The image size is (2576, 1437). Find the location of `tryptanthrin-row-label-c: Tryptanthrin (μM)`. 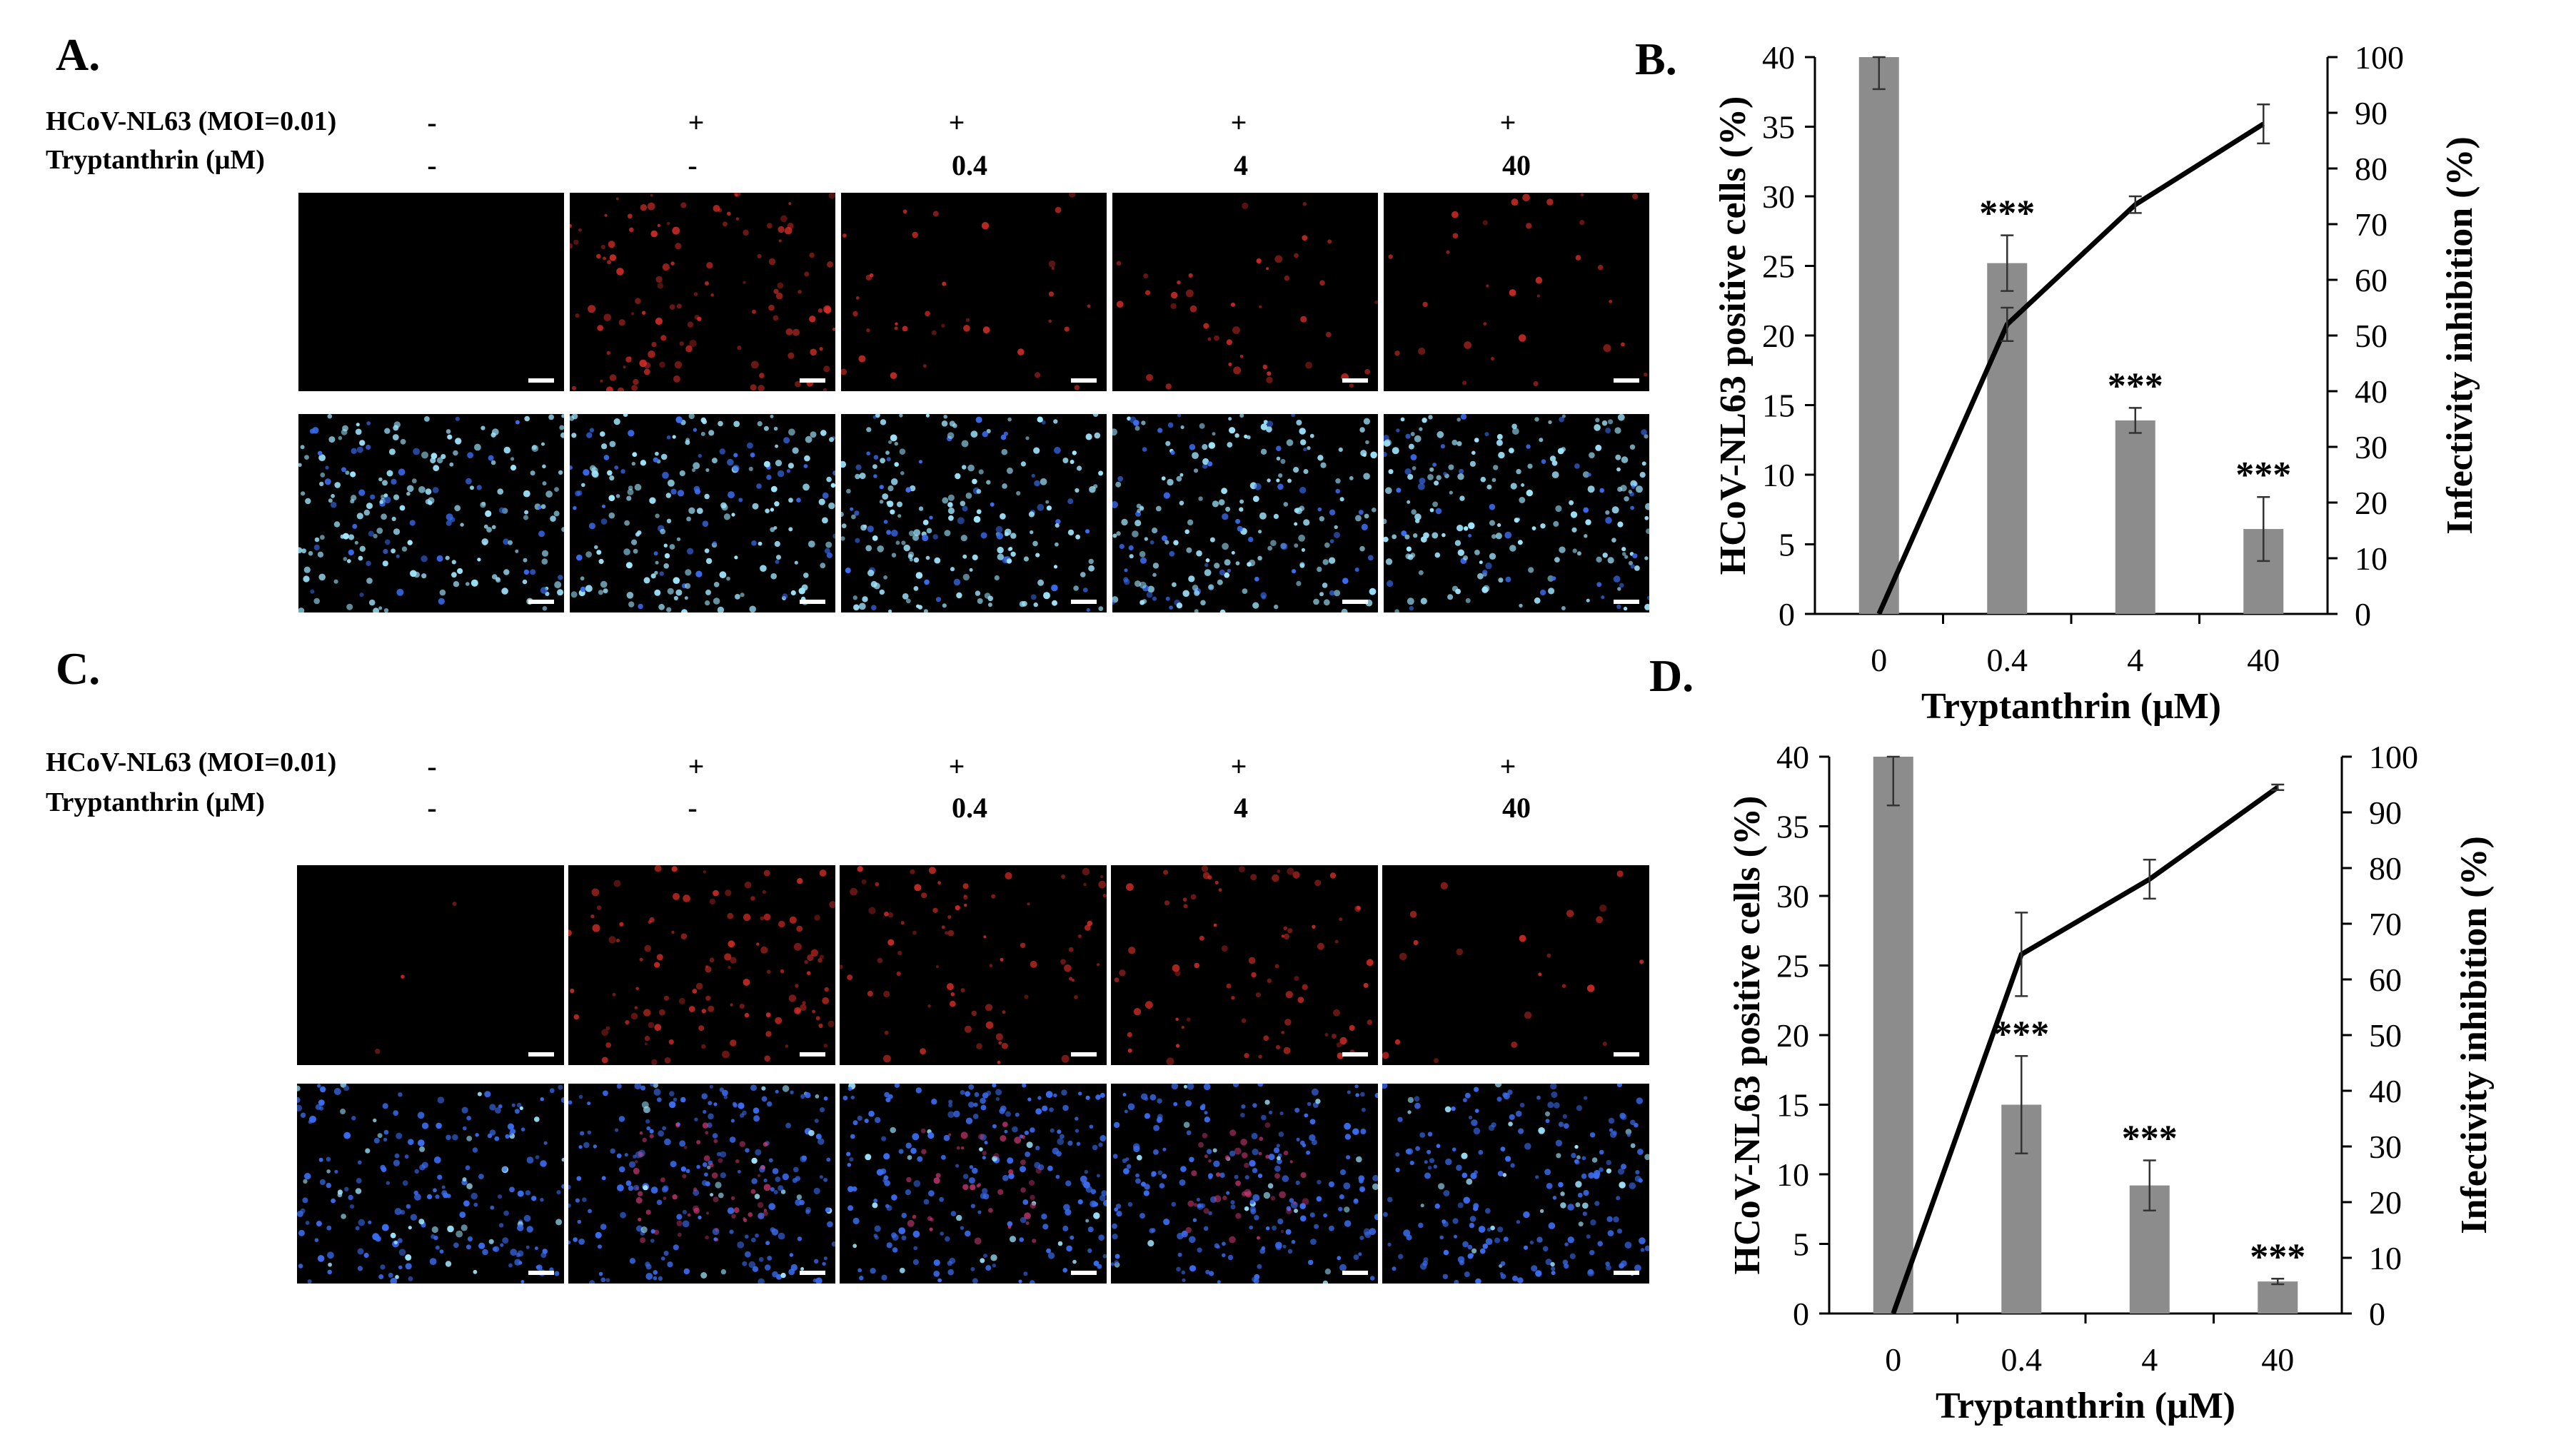

tryptanthrin-row-label-c: Tryptanthrin (μM) is located at coordinates (155, 802).